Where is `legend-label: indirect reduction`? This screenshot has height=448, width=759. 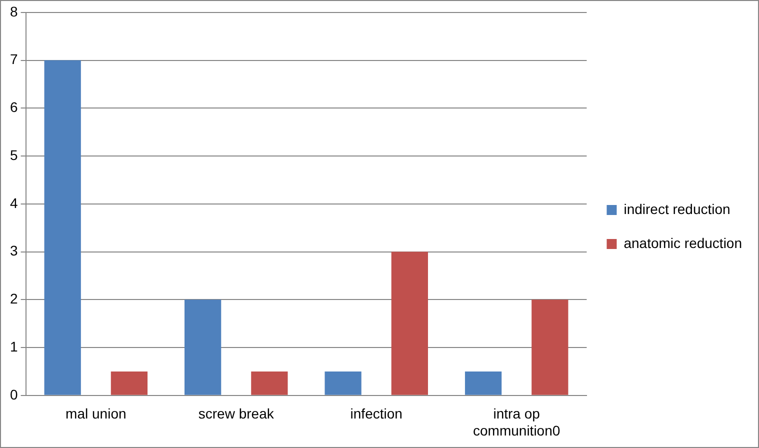 legend-label: indirect reduction is located at coordinates (677, 208).